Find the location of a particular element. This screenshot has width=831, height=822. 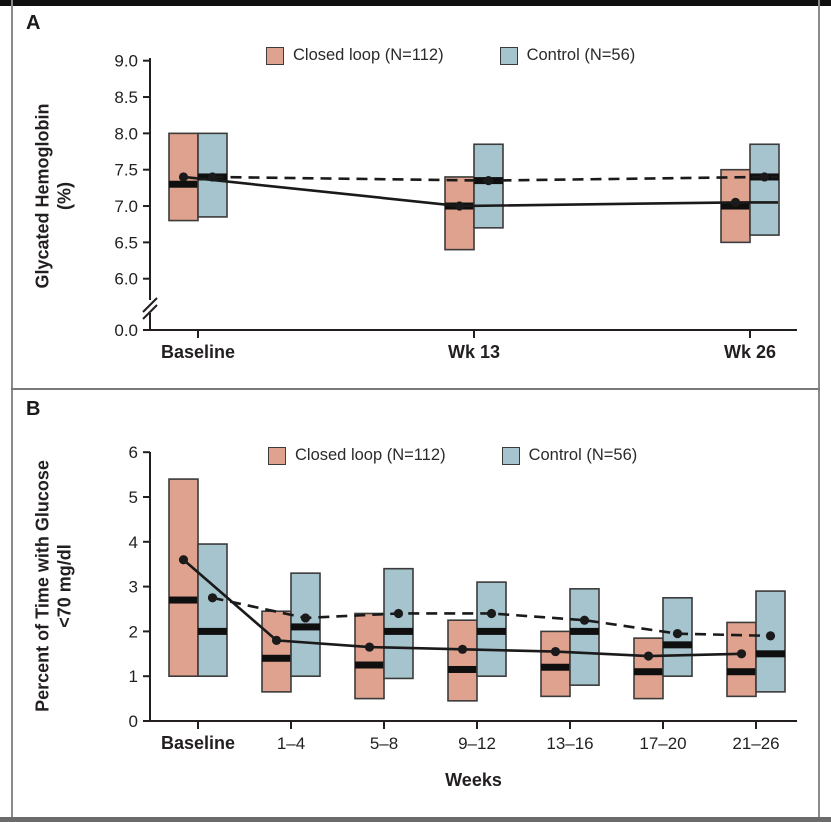

panel-a-y-axis-title: Glycated Hemoglobin (%) is located at coordinates (53, 195).